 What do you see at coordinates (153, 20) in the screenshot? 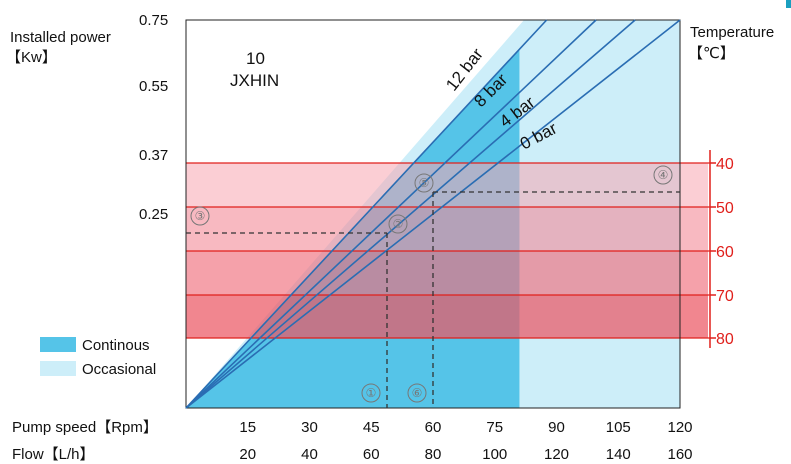
I see `y-tick-0.75: 0.75` at bounding box center [153, 20].